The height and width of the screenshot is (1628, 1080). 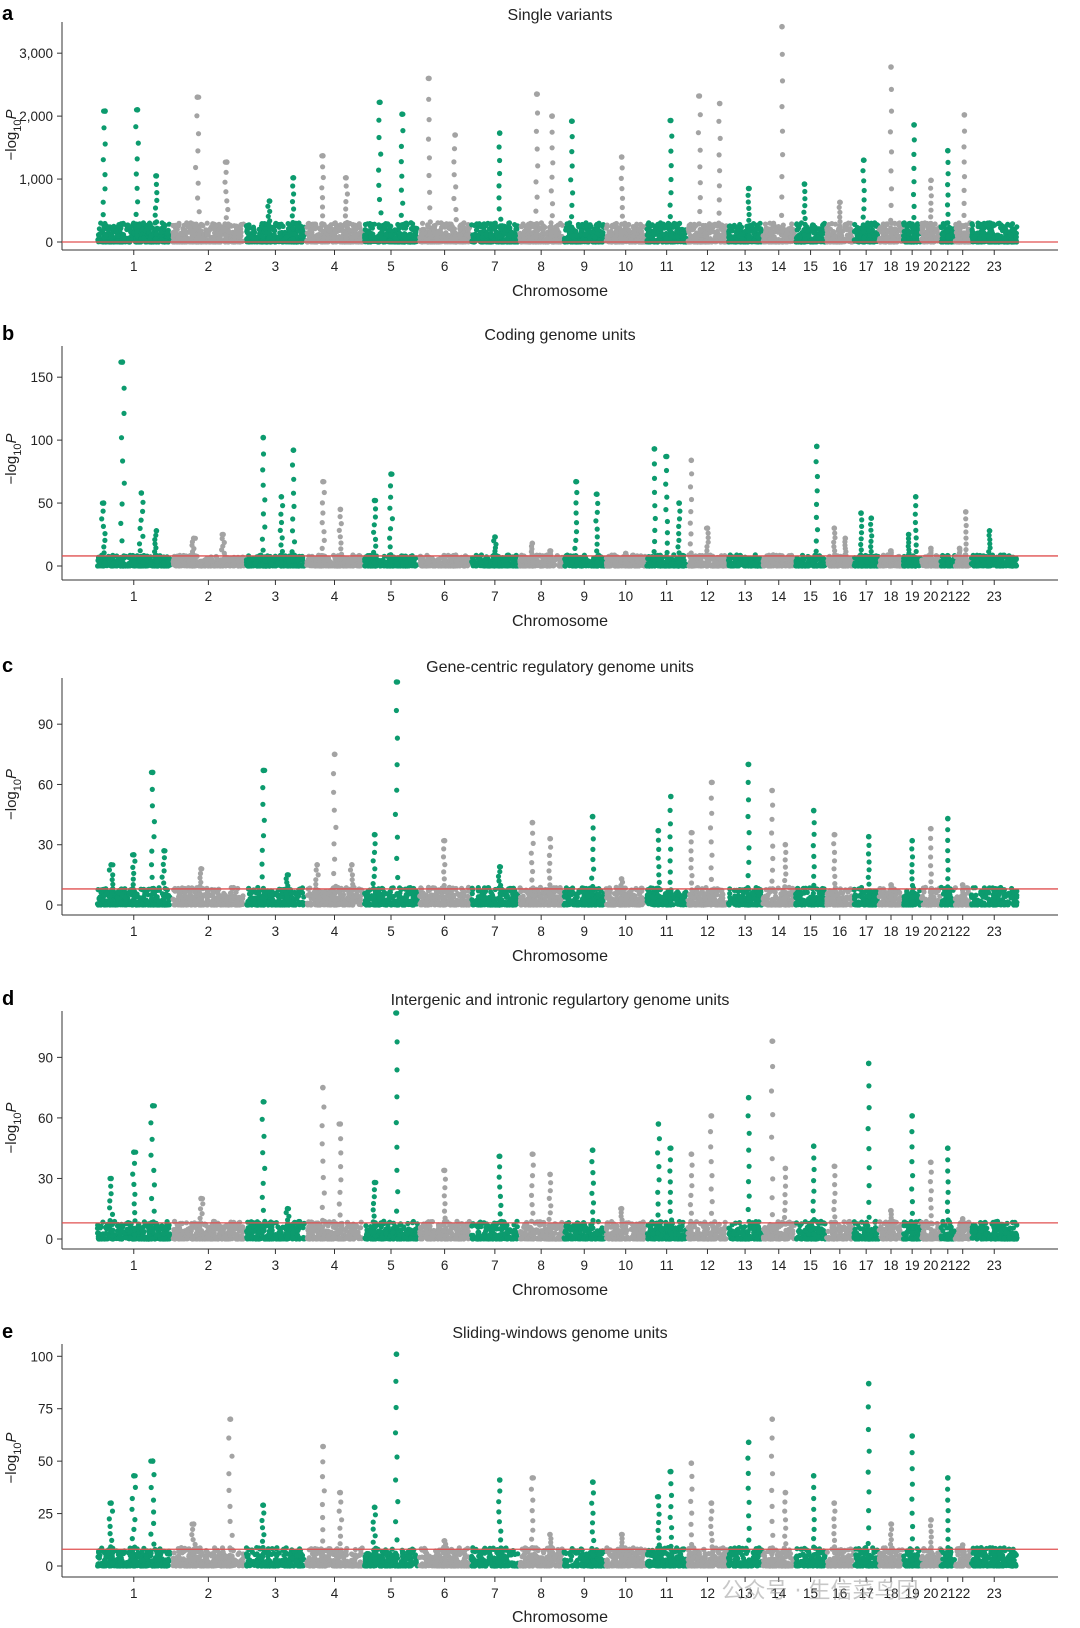 What do you see at coordinates (994, 232) in the screenshot?
I see `chromosome-23-points` at bounding box center [994, 232].